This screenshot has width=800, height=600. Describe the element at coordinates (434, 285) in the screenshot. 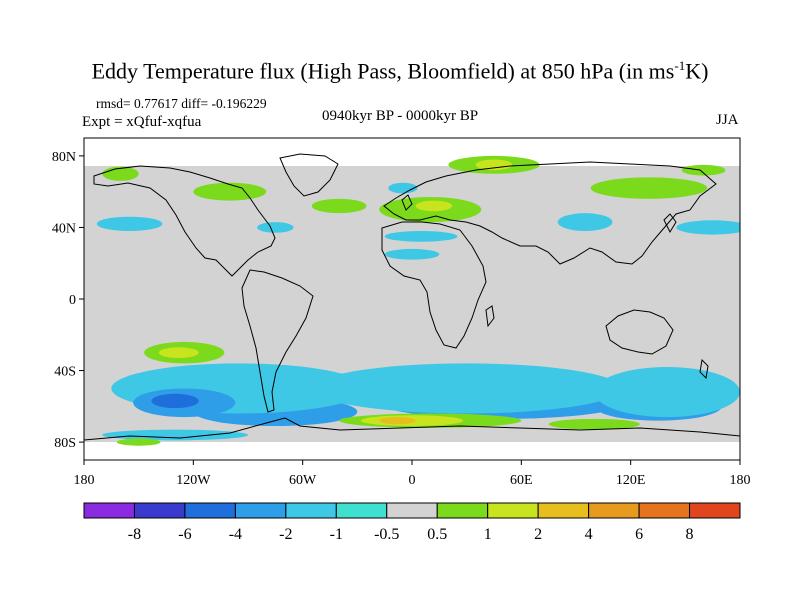

I see `coastline-africa` at that location.